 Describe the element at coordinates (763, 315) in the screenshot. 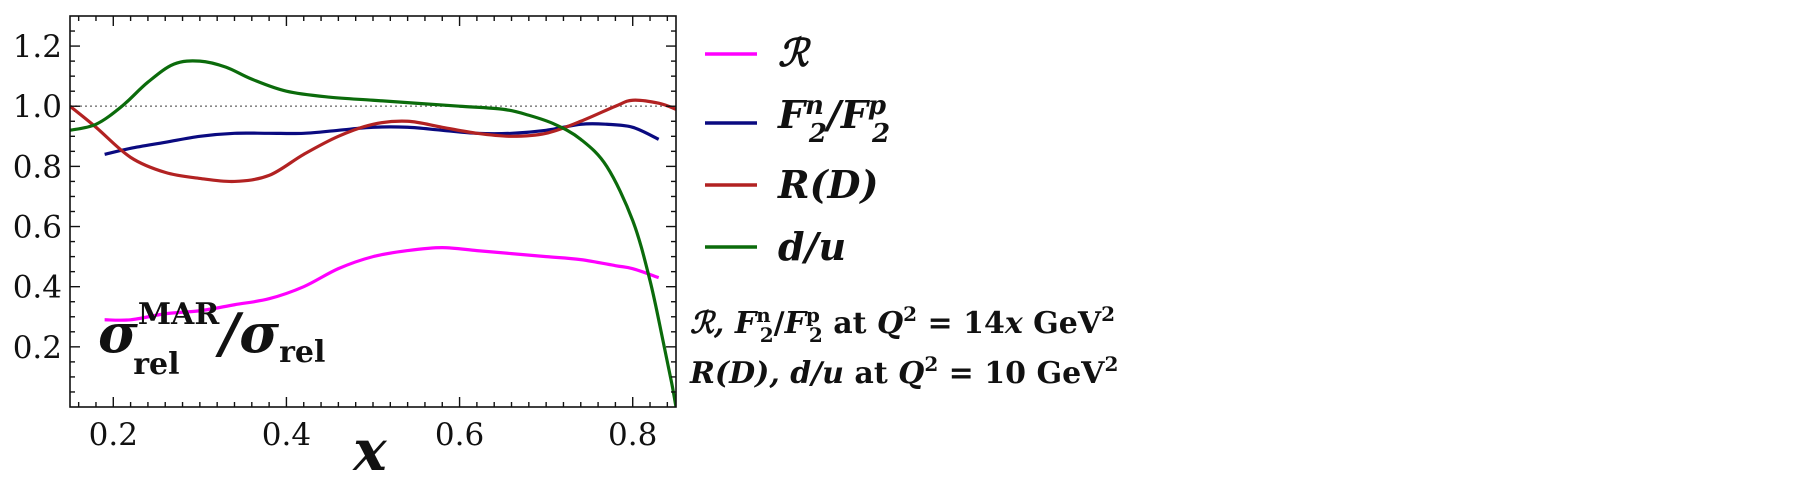

I see `note1-F-sup: n` at that location.